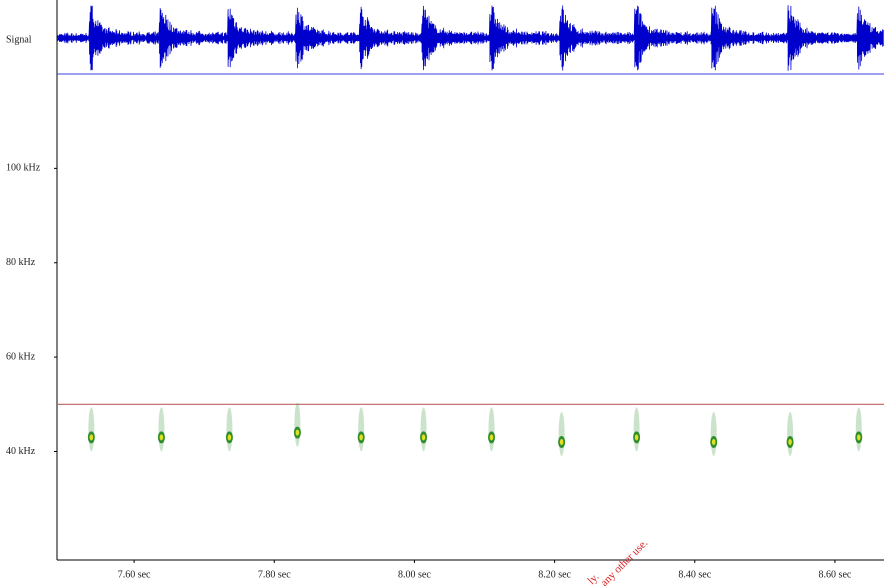 The height and width of the screenshot is (588, 884). I want to click on signal-label: Signal, so click(19, 39).